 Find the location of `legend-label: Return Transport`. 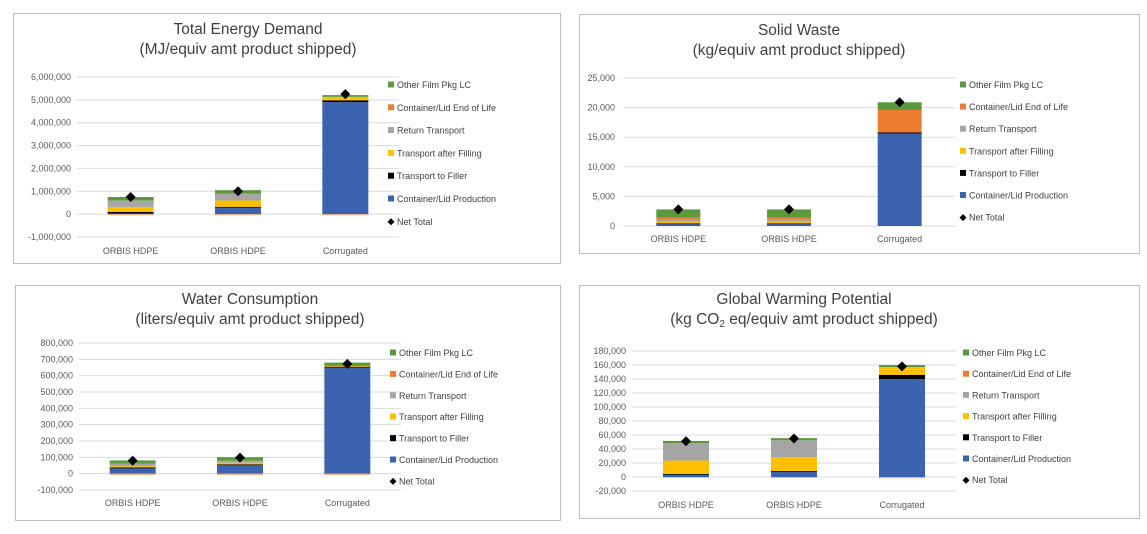

legend-label: Return Transport is located at coordinates (431, 131).